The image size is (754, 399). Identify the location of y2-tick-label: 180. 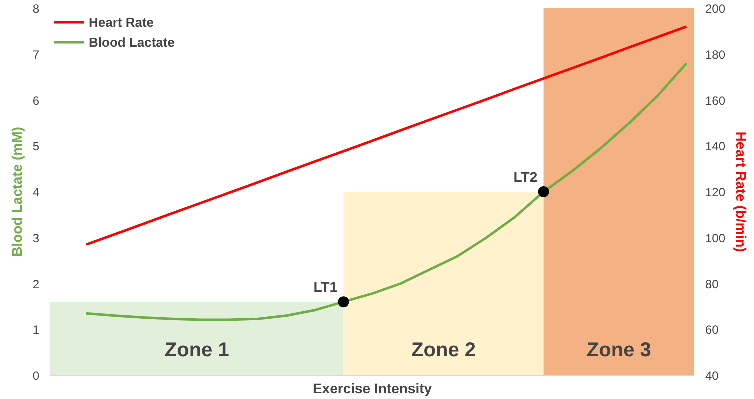
(716, 55).